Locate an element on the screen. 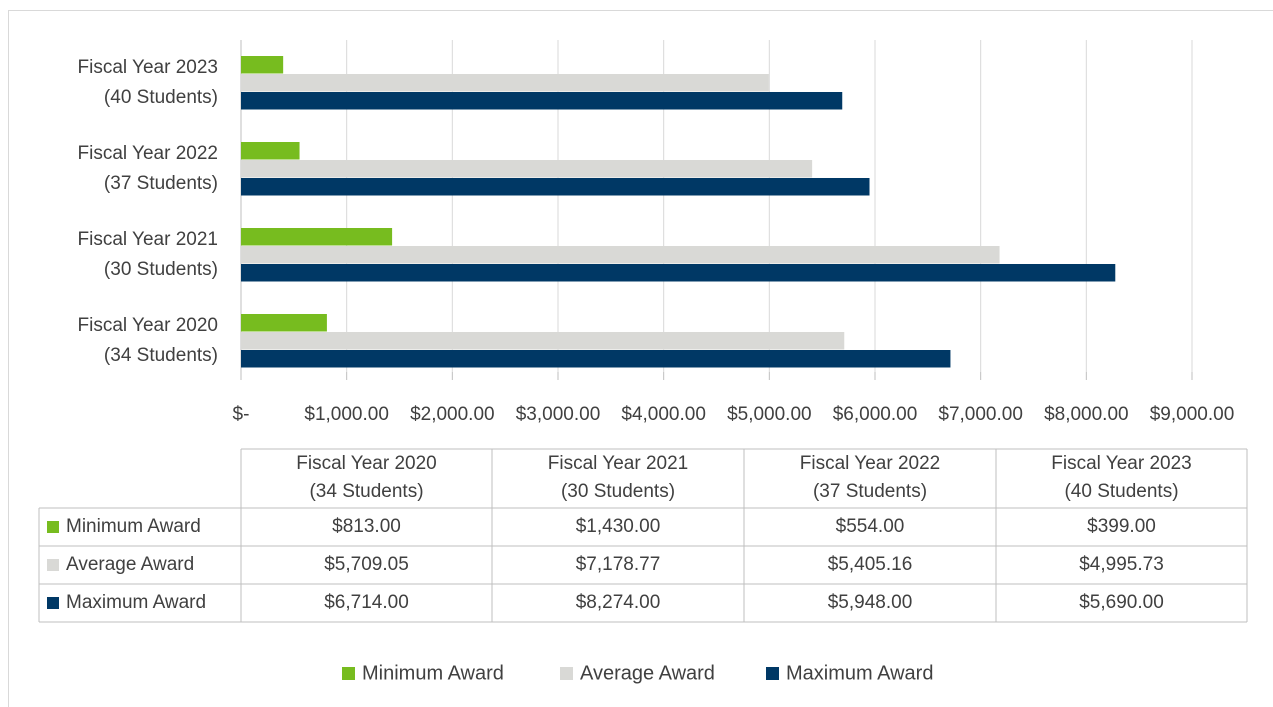  table-cell: $5,405.16 is located at coordinates (870, 564).